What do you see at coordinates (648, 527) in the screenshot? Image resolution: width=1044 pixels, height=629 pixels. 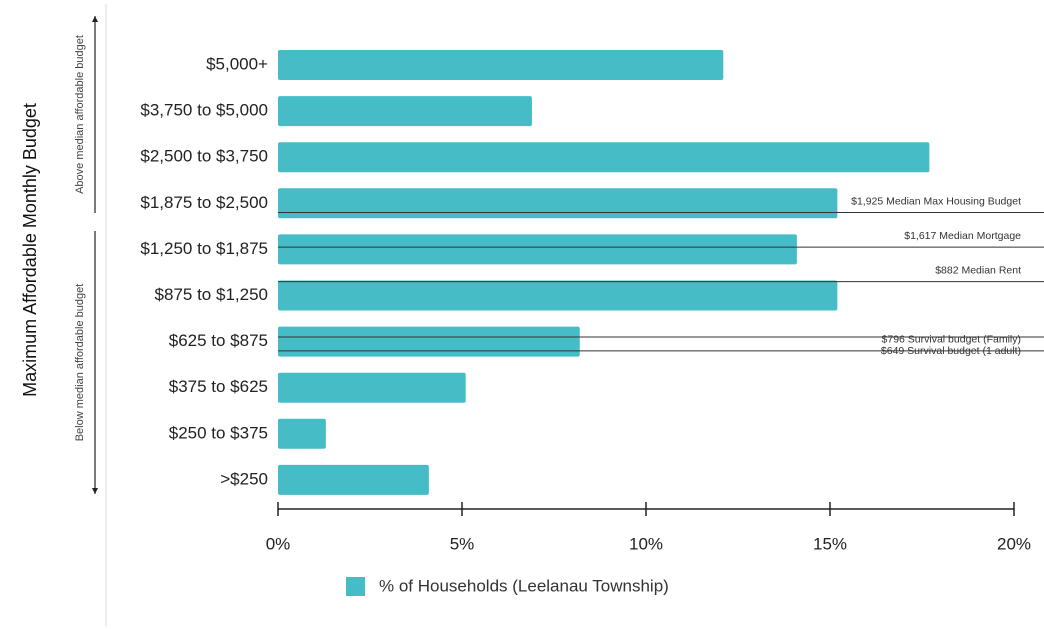 I see `x-axis: 0% 5% 10% 15% 20%` at bounding box center [648, 527].